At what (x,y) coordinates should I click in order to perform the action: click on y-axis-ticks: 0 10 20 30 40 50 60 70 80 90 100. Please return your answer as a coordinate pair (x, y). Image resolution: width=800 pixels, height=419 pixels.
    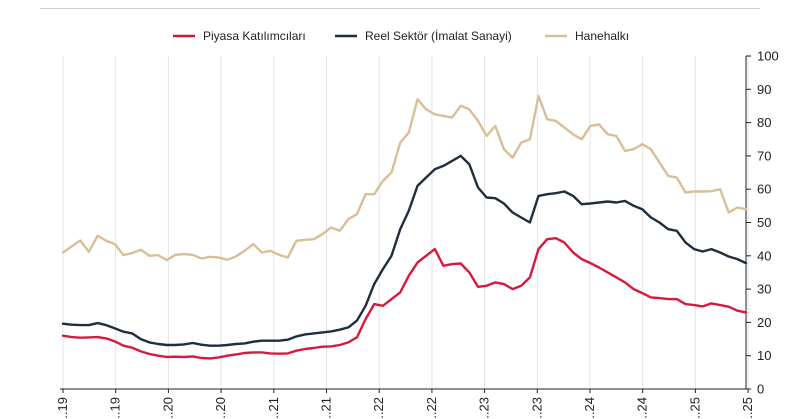
    Looking at the image, I should click on (762, 223).